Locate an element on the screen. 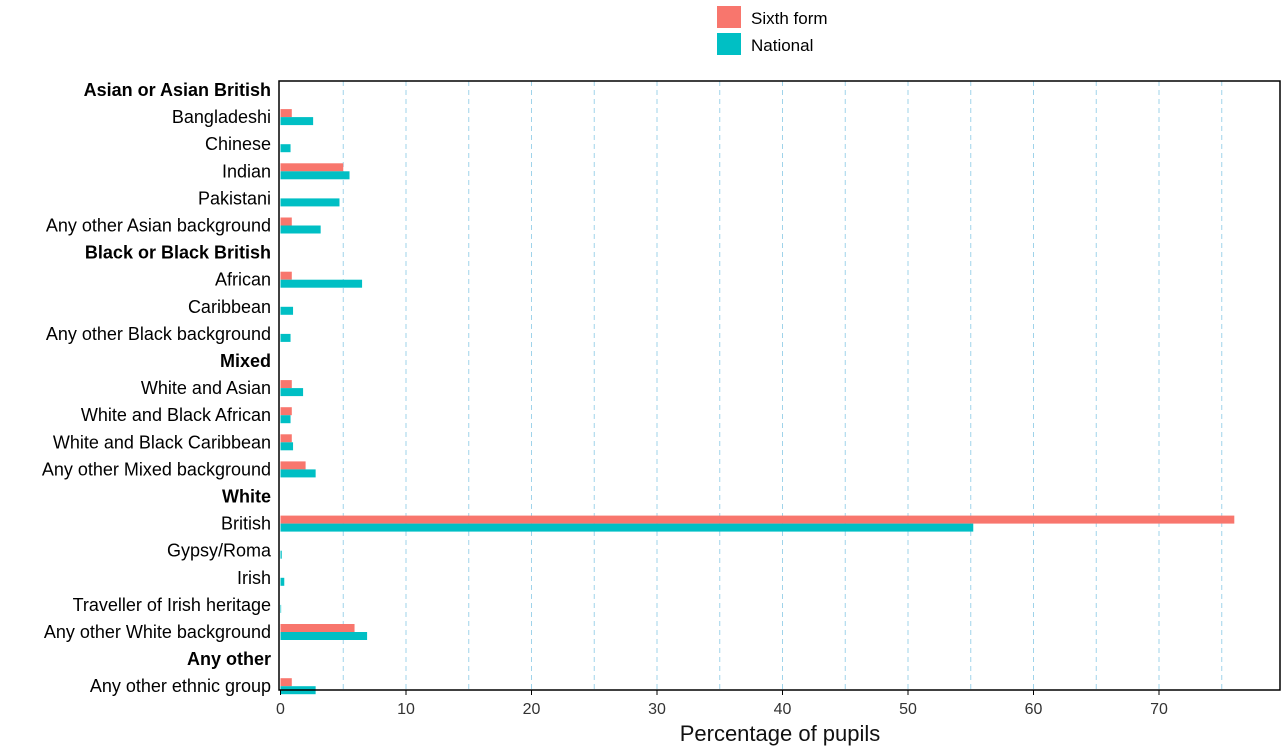 This screenshot has width=1286, height=756. group-label: Mixed is located at coordinates (245, 361).